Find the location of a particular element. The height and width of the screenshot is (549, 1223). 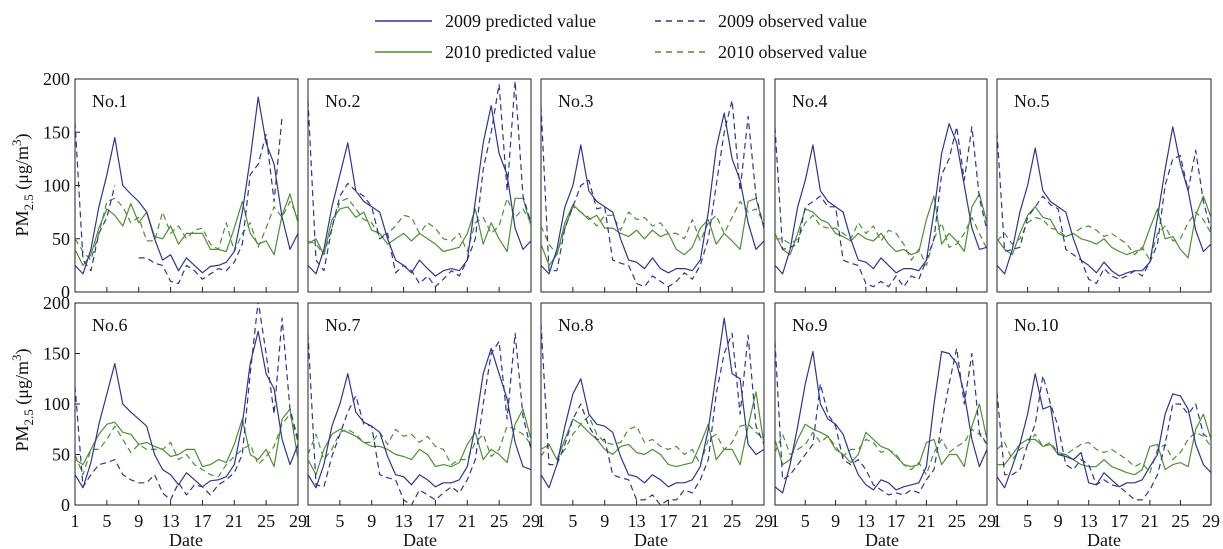

panel-label: No.8 is located at coordinates (576, 325).